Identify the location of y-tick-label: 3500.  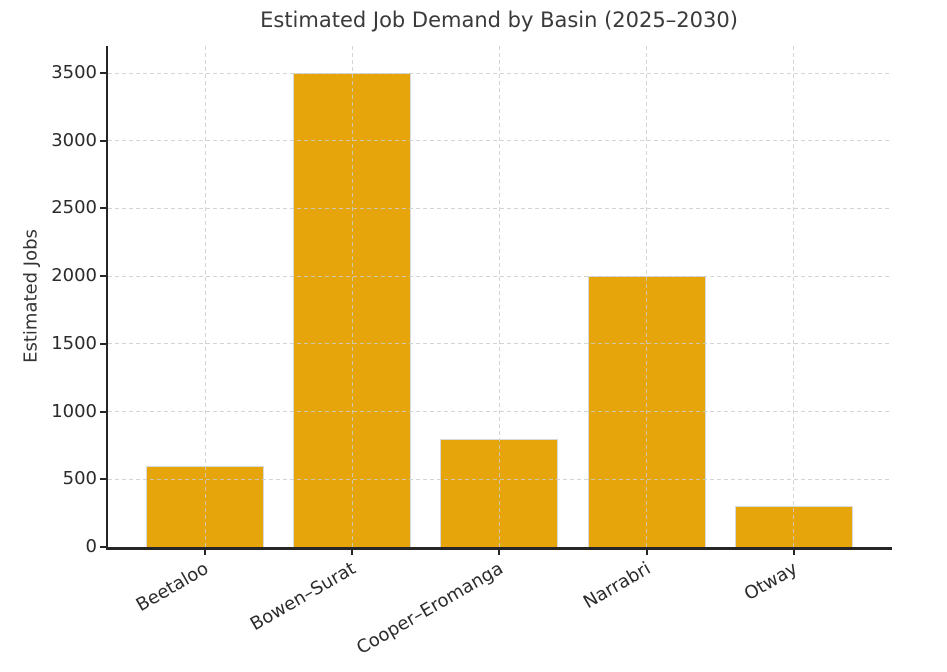
(74, 73).